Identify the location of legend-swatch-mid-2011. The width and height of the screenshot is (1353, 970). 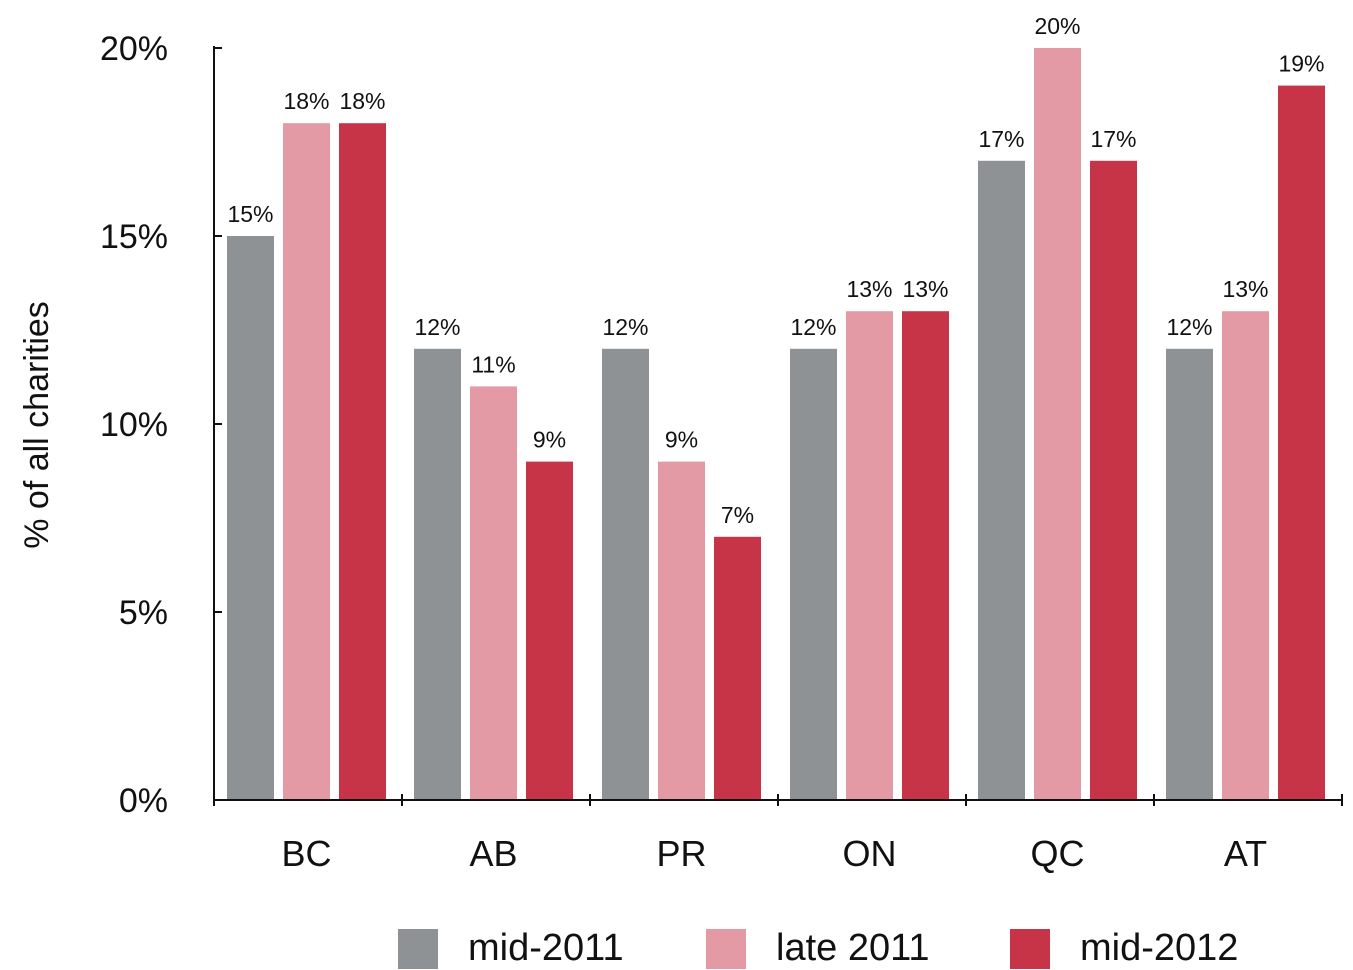
(418, 949).